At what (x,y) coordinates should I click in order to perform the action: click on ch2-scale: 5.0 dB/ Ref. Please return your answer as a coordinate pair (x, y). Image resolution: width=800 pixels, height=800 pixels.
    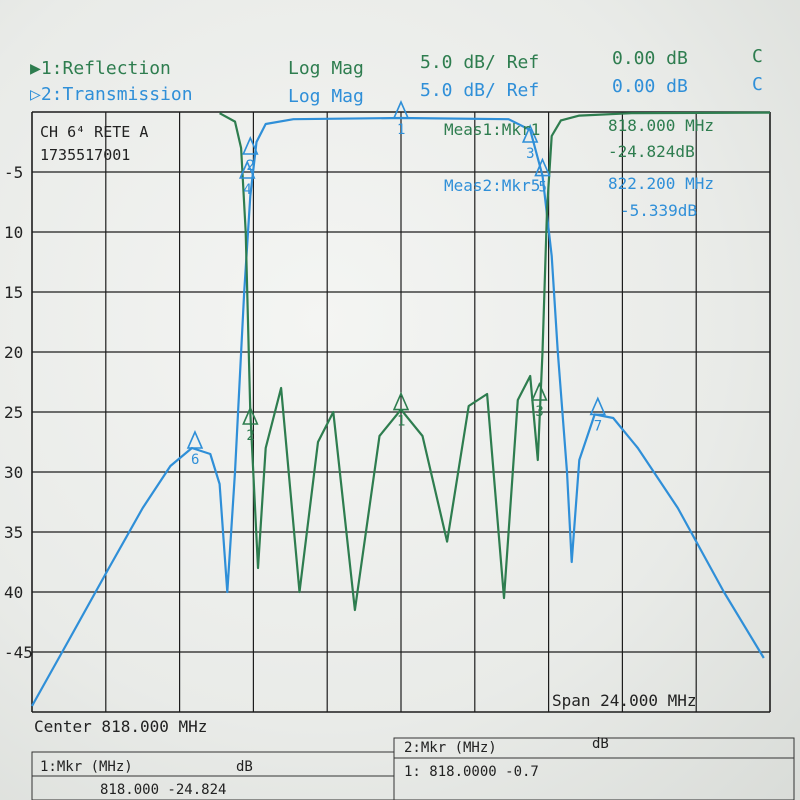
    Looking at the image, I should click on (479, 90).